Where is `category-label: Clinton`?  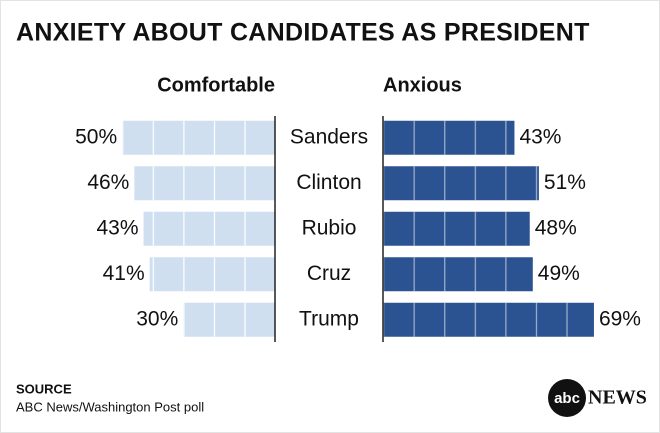
category-label: Clinton is located at coordinates (328, 182).